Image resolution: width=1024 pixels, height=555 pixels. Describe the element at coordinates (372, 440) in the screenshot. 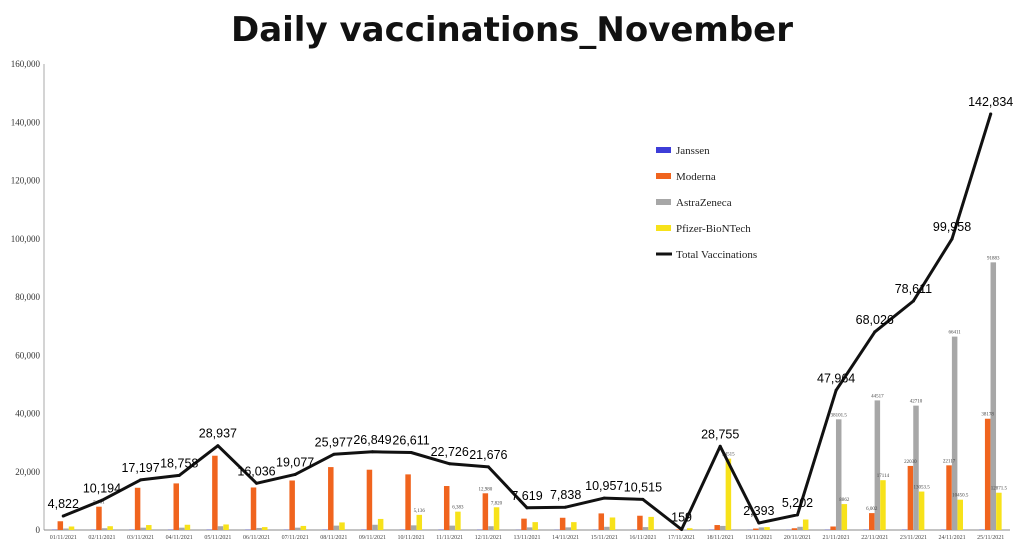

I see `total-data-label: 26,849` at that location.